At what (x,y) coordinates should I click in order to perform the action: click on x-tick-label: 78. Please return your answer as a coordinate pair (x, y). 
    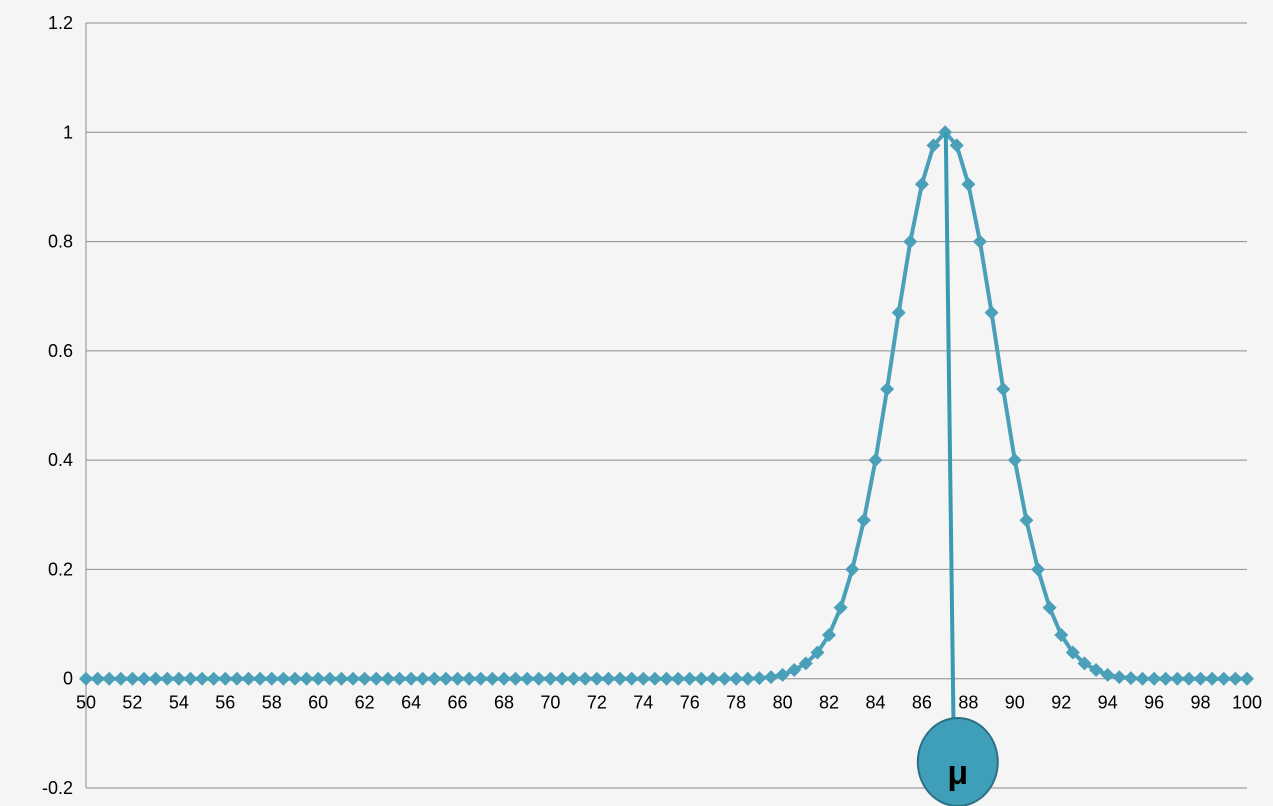
    Looking at the image, I should click on (736, 703).